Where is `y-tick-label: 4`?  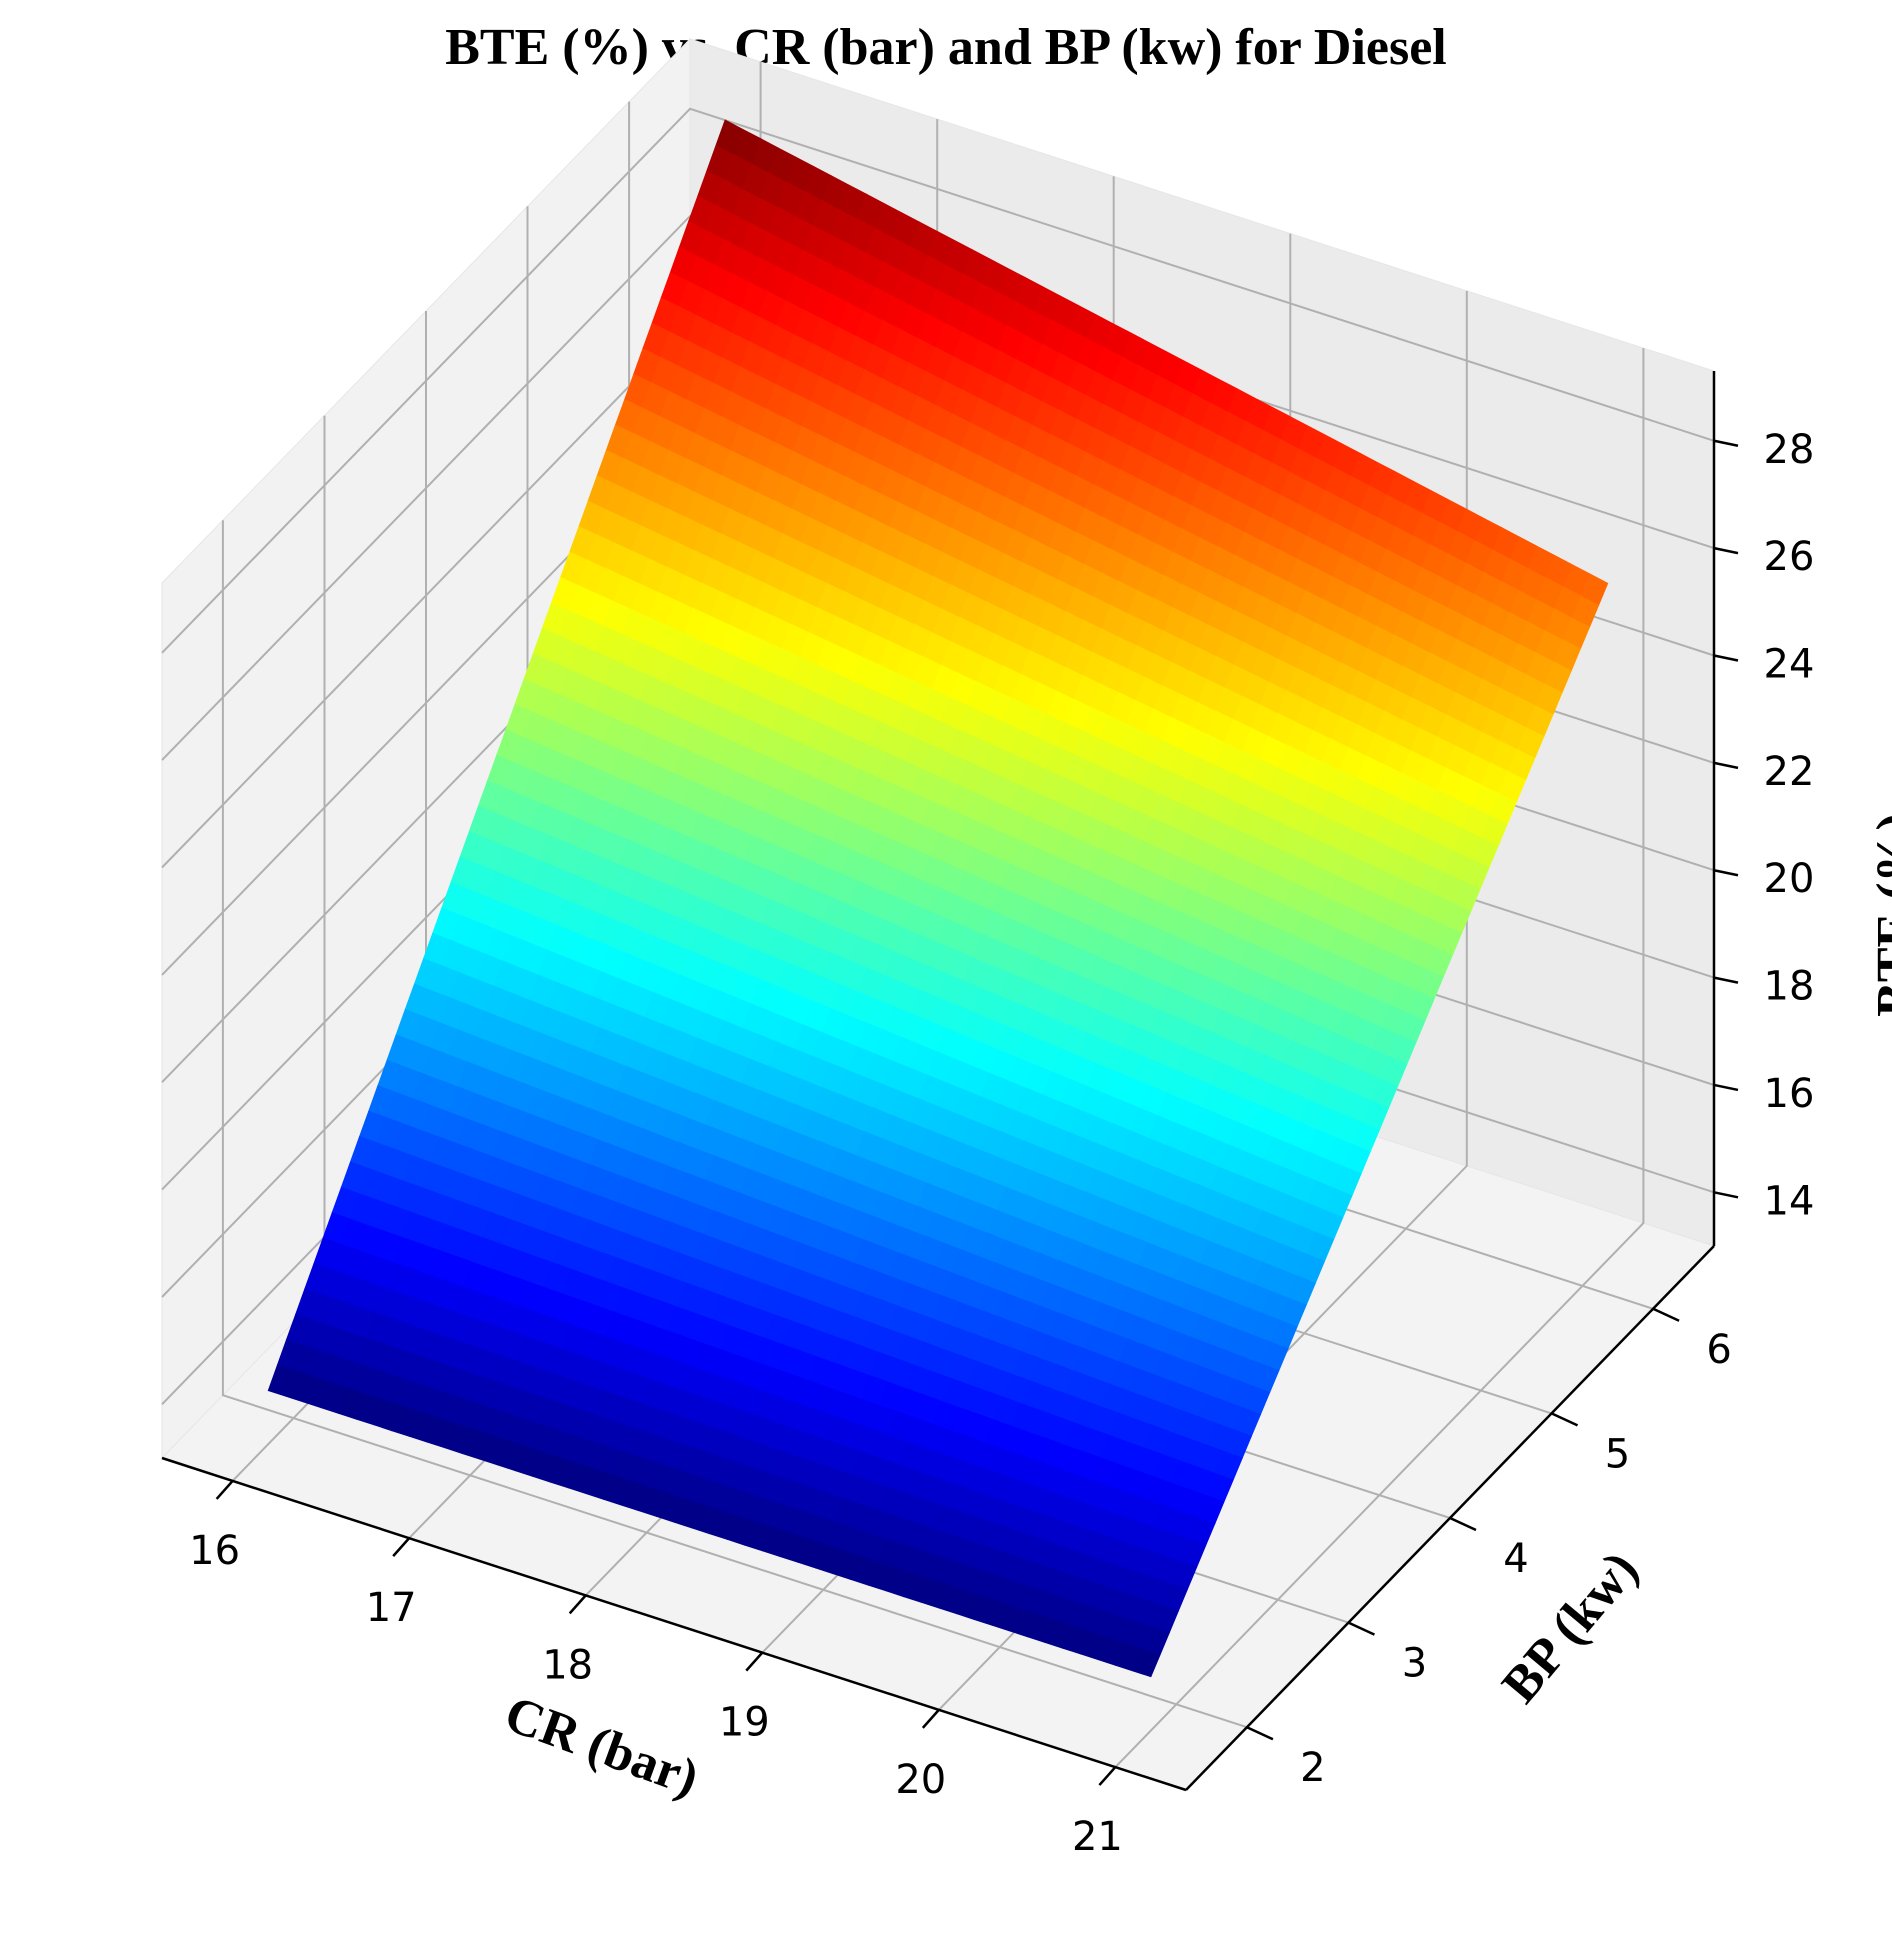 y-tick-label: 4 is located at coordinates (1515, 1559).